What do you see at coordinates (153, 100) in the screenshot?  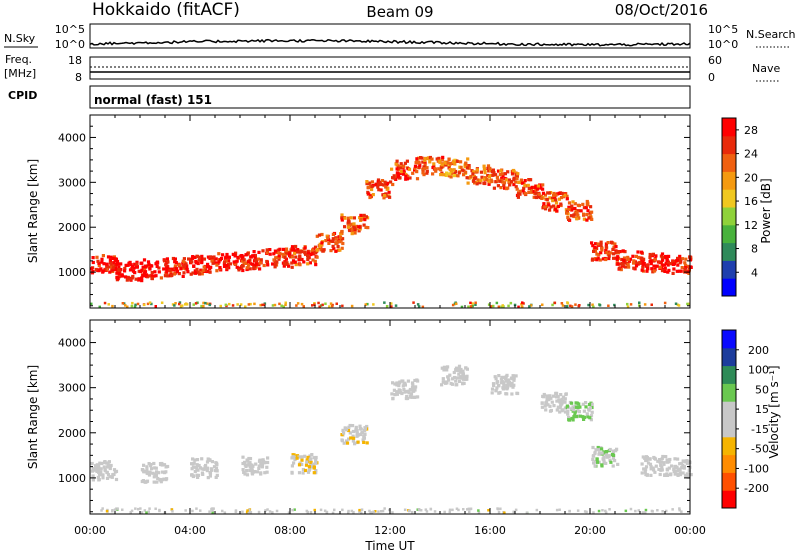 I see `cpid-value: normal (fast) 151` at bounding box center [153, 100].